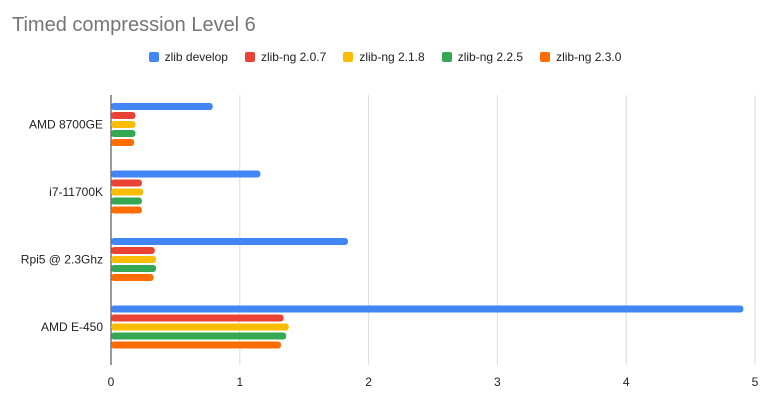  I want to click on x-tick-label: 1, so click(239, 382).